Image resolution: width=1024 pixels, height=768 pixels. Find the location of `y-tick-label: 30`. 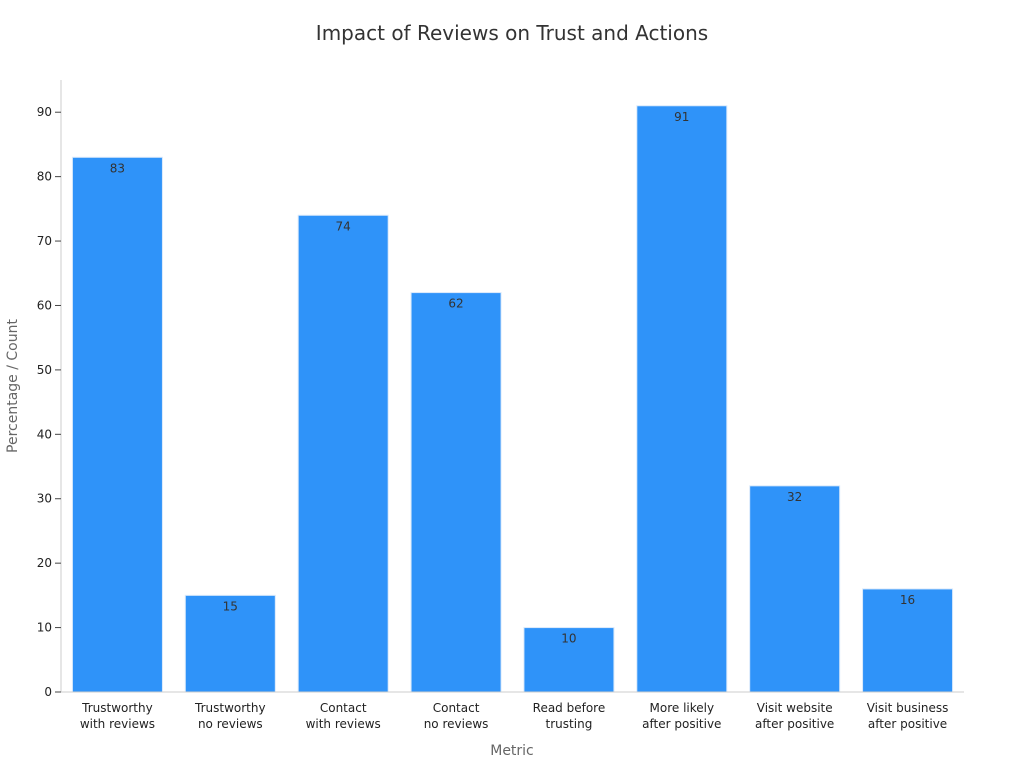

y-tick-label: 30 is located at coordinates (44, 499).